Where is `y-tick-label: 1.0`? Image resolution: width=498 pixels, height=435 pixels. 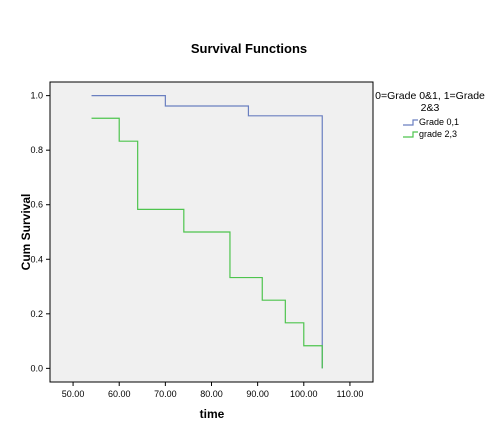 y-tick-label: 1.0 is located at coordinates (36, 96).